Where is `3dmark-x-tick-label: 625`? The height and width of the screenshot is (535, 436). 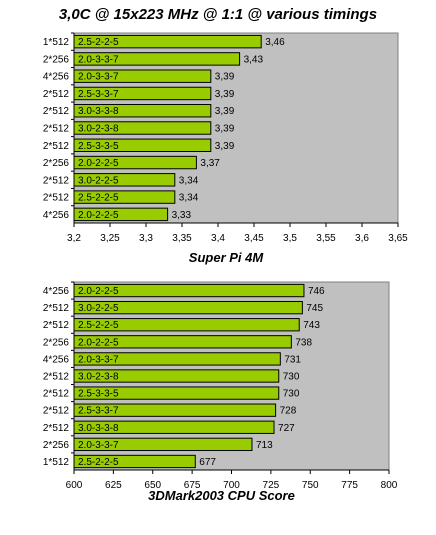
3dmark-x-tick-label: 625 is located at coordinates (113, 485).